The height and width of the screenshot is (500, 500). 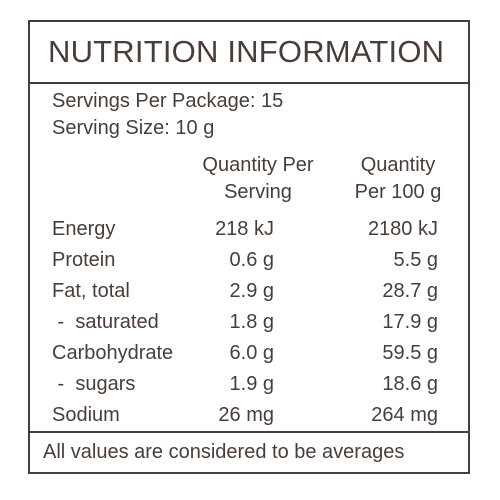 What do you see at coordinates (398, 192) in the screenshot?
I see `column-header-per-100g-line2: Per 100 g` at bounding box center [398, 192].